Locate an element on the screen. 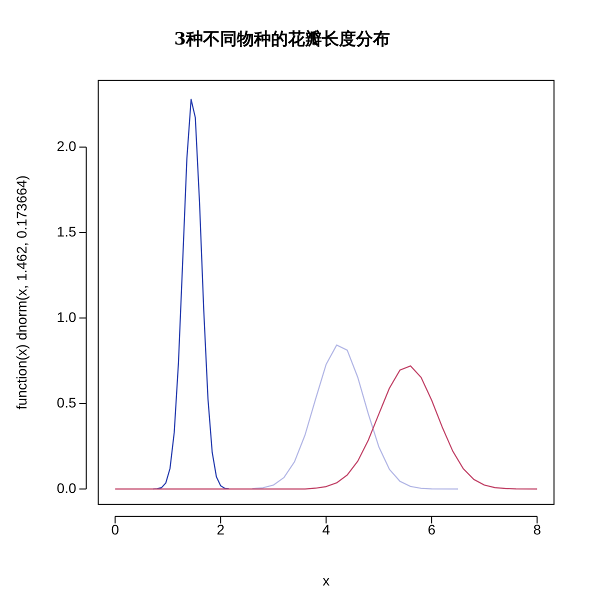 The height and width of the screenshot is (604, 604). y-tick-label: 1.5 is located at coordinates (66, 231).